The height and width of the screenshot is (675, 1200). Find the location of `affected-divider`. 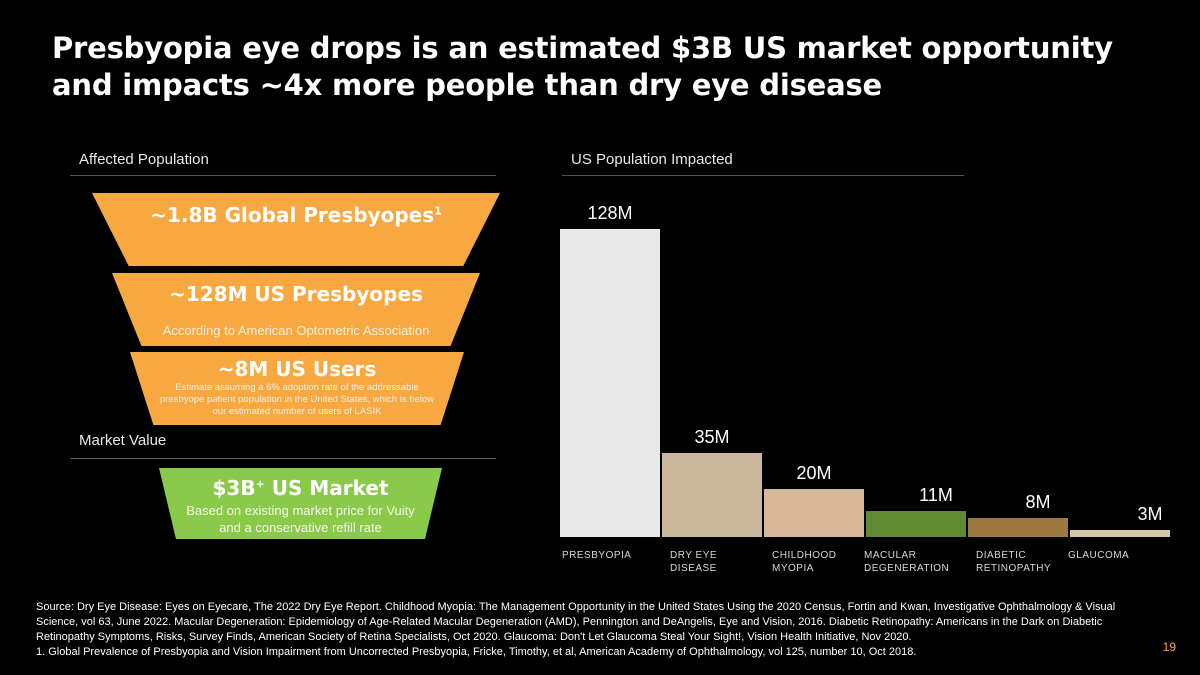

affected-divider is located at coordinates (283, 175).